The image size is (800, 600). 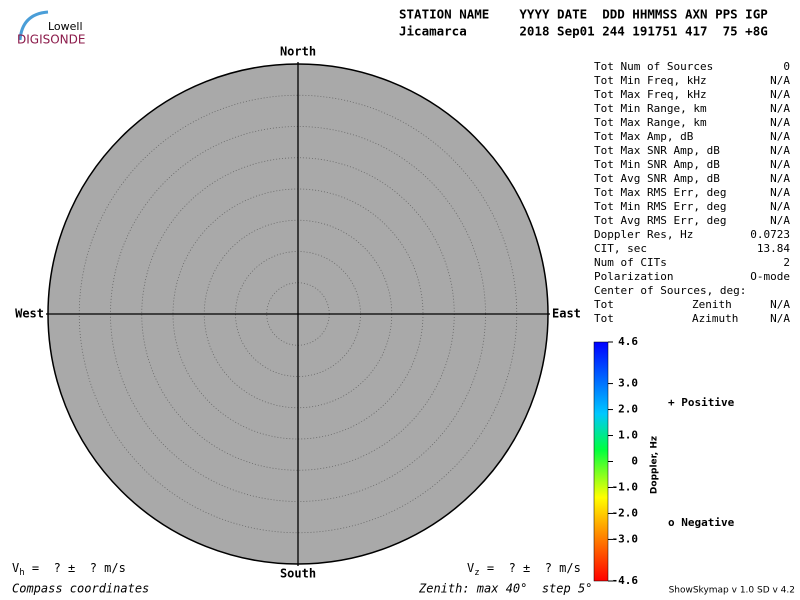 What do you see at coordinates (670, 290) in the screenshot?
I see `stat-label: Center of Sources, deg:` at bounding box center [670, 290].